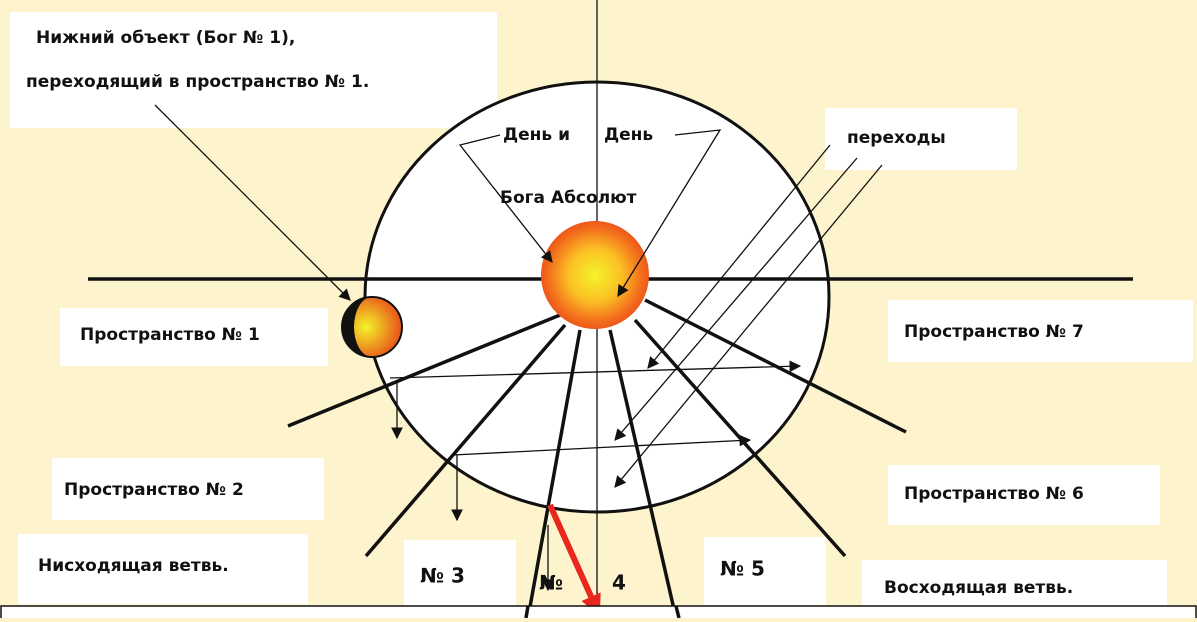 Image resolution: width=1197 pixels, height=622 pixels. Describe the element at coordinates (994, 494) in the screenshot. I see `space-label: Пространство № 6` at that location.